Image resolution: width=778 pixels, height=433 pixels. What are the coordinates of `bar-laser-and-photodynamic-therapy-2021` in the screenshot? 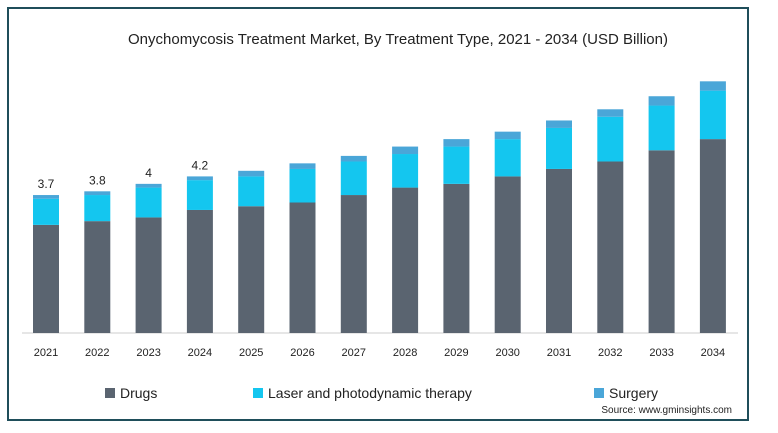 It's located at (46, 211).